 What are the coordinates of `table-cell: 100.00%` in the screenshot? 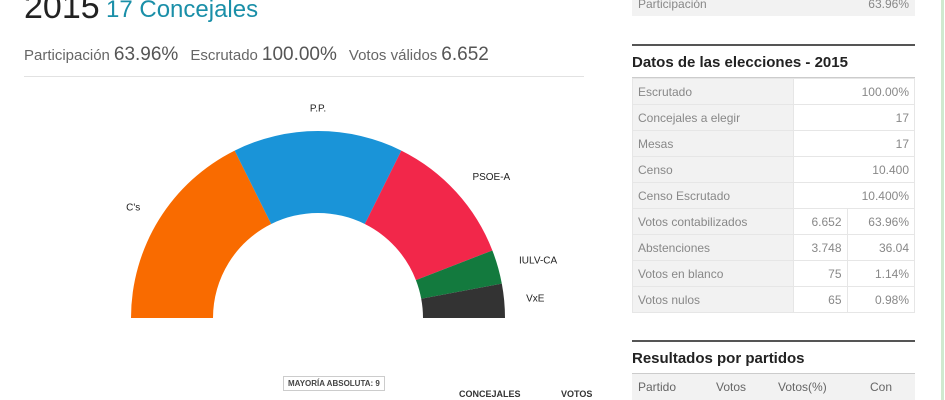 It's located at (854, 91).